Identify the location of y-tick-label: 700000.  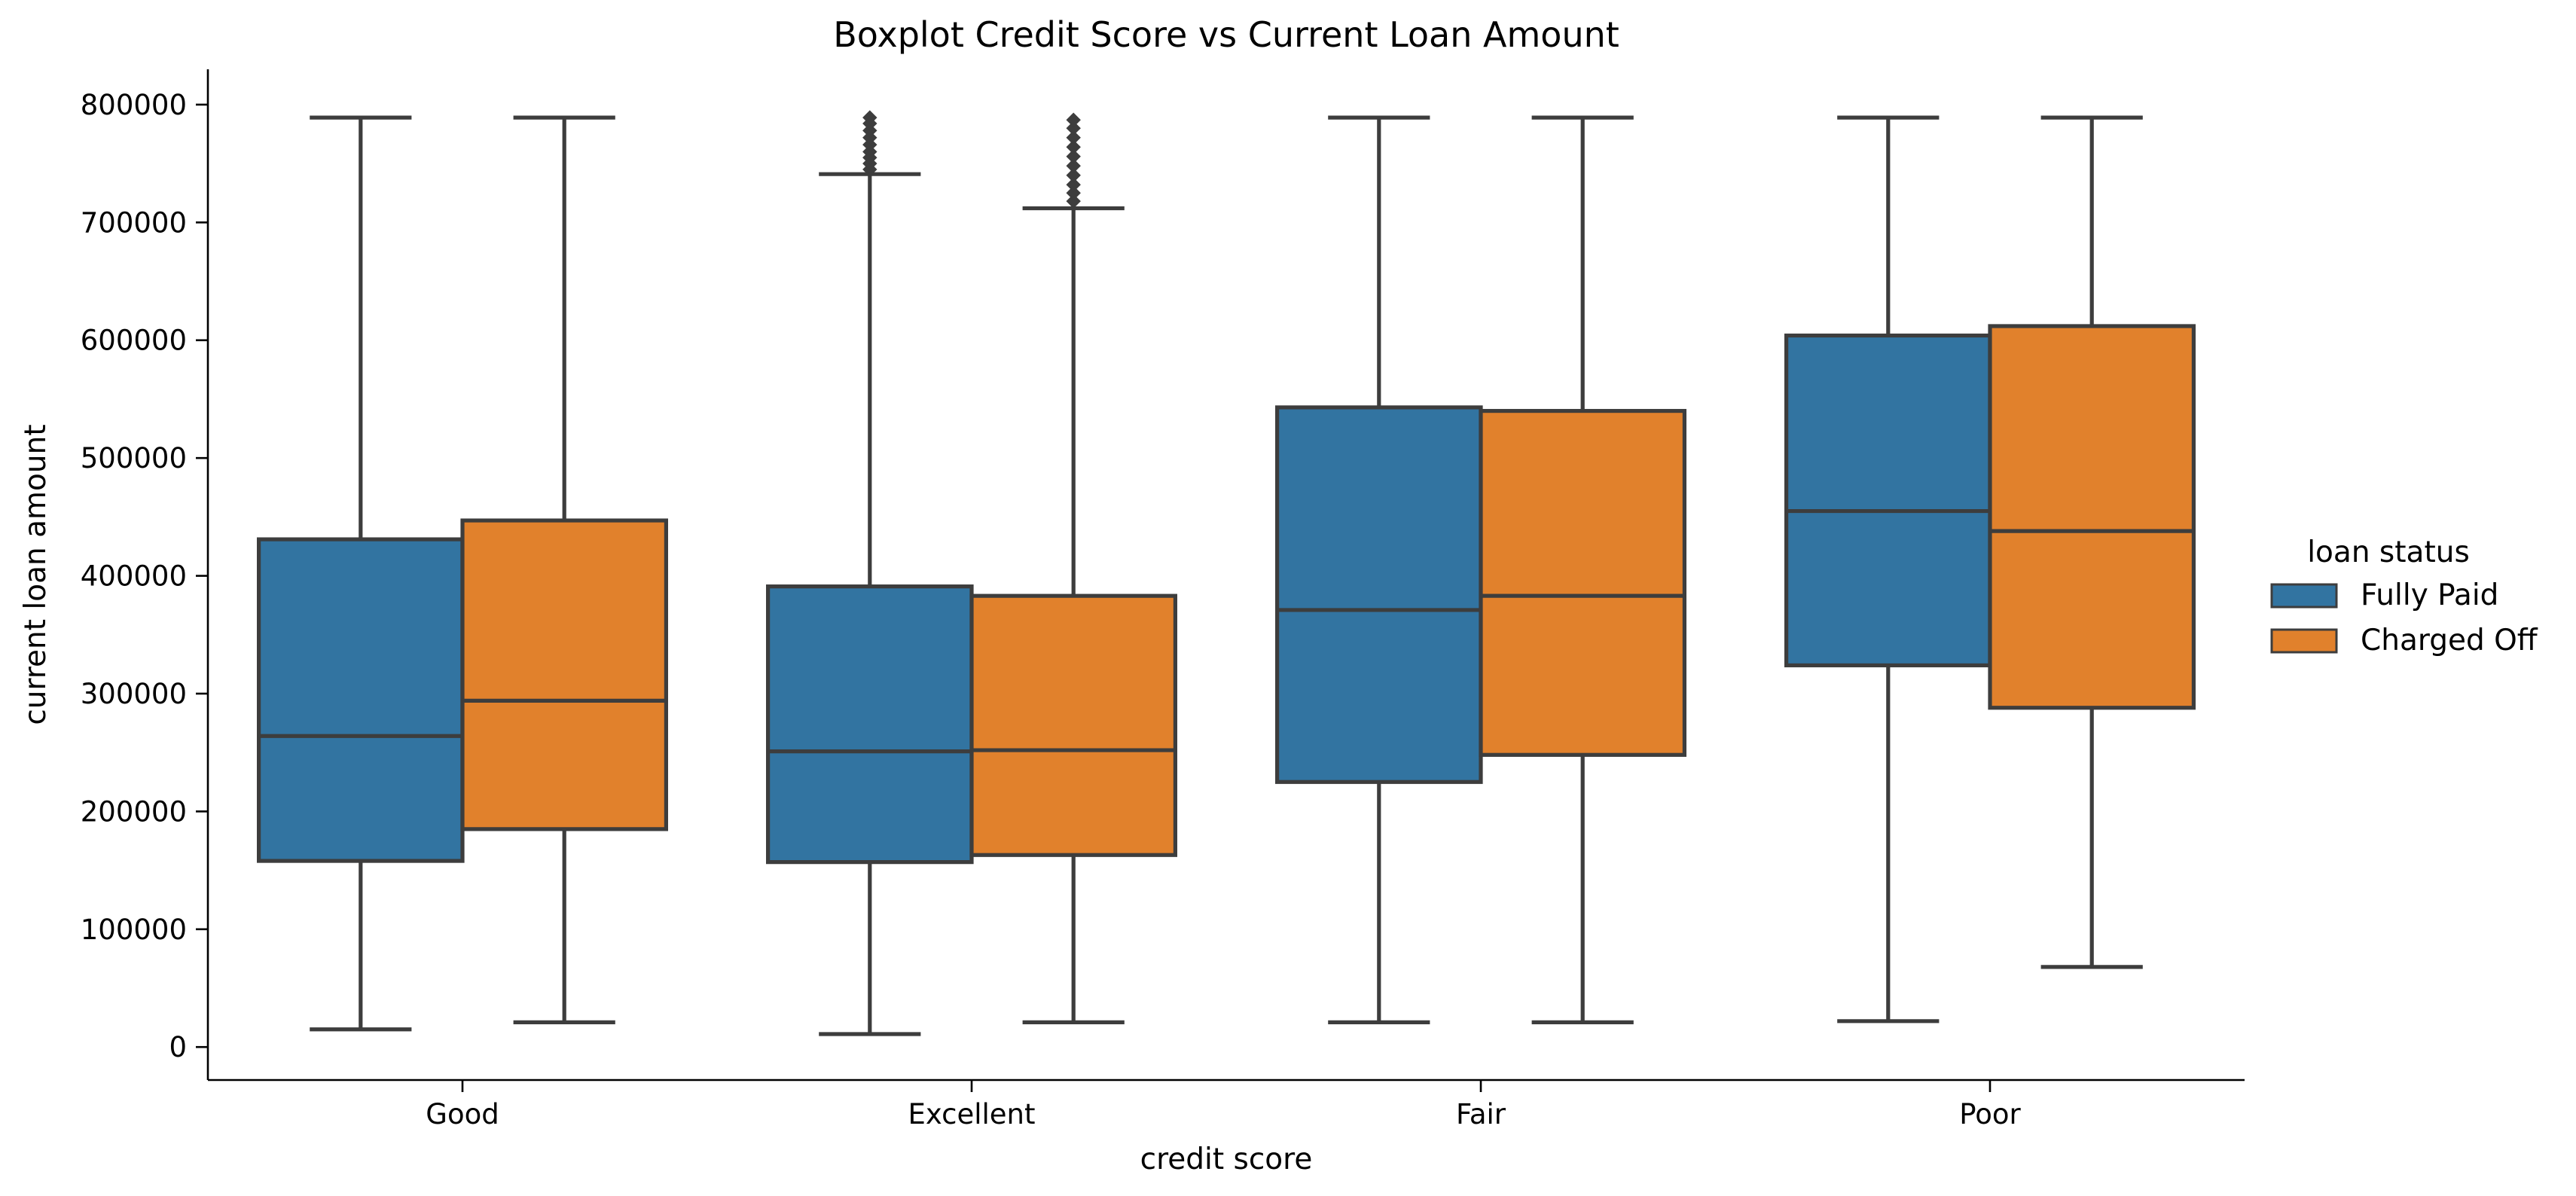
(134, 223).